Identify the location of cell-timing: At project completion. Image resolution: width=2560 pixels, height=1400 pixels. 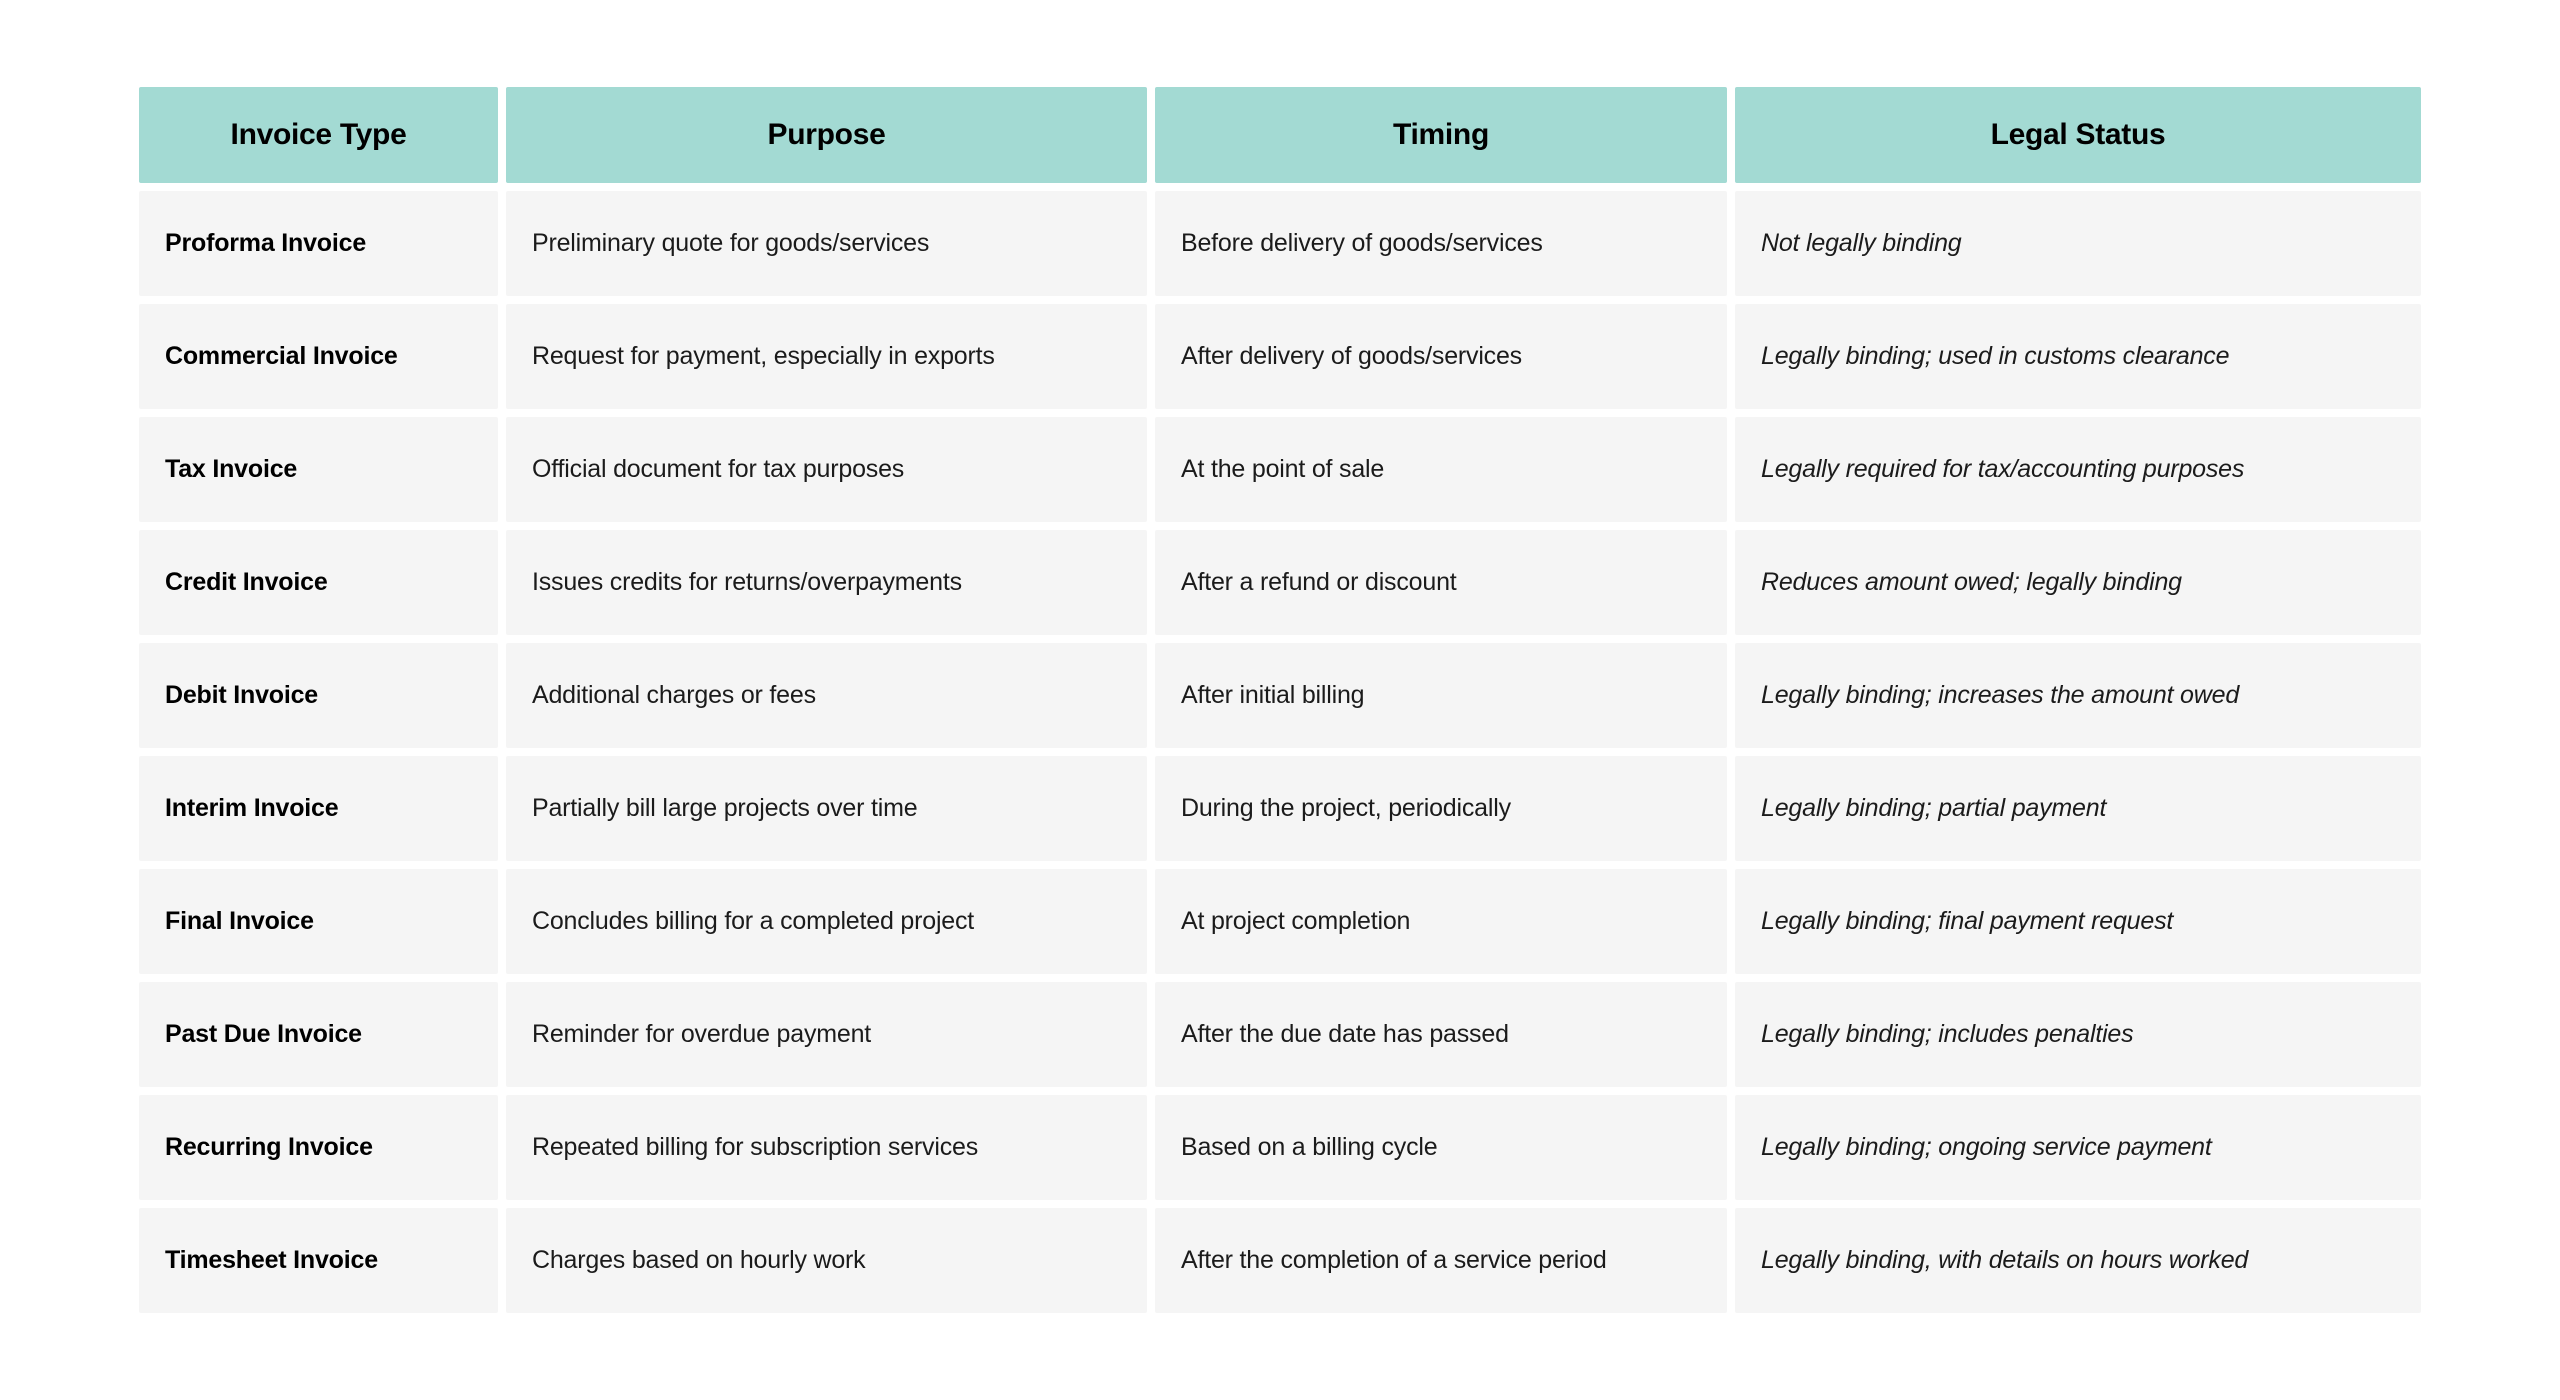
(1441, 921).